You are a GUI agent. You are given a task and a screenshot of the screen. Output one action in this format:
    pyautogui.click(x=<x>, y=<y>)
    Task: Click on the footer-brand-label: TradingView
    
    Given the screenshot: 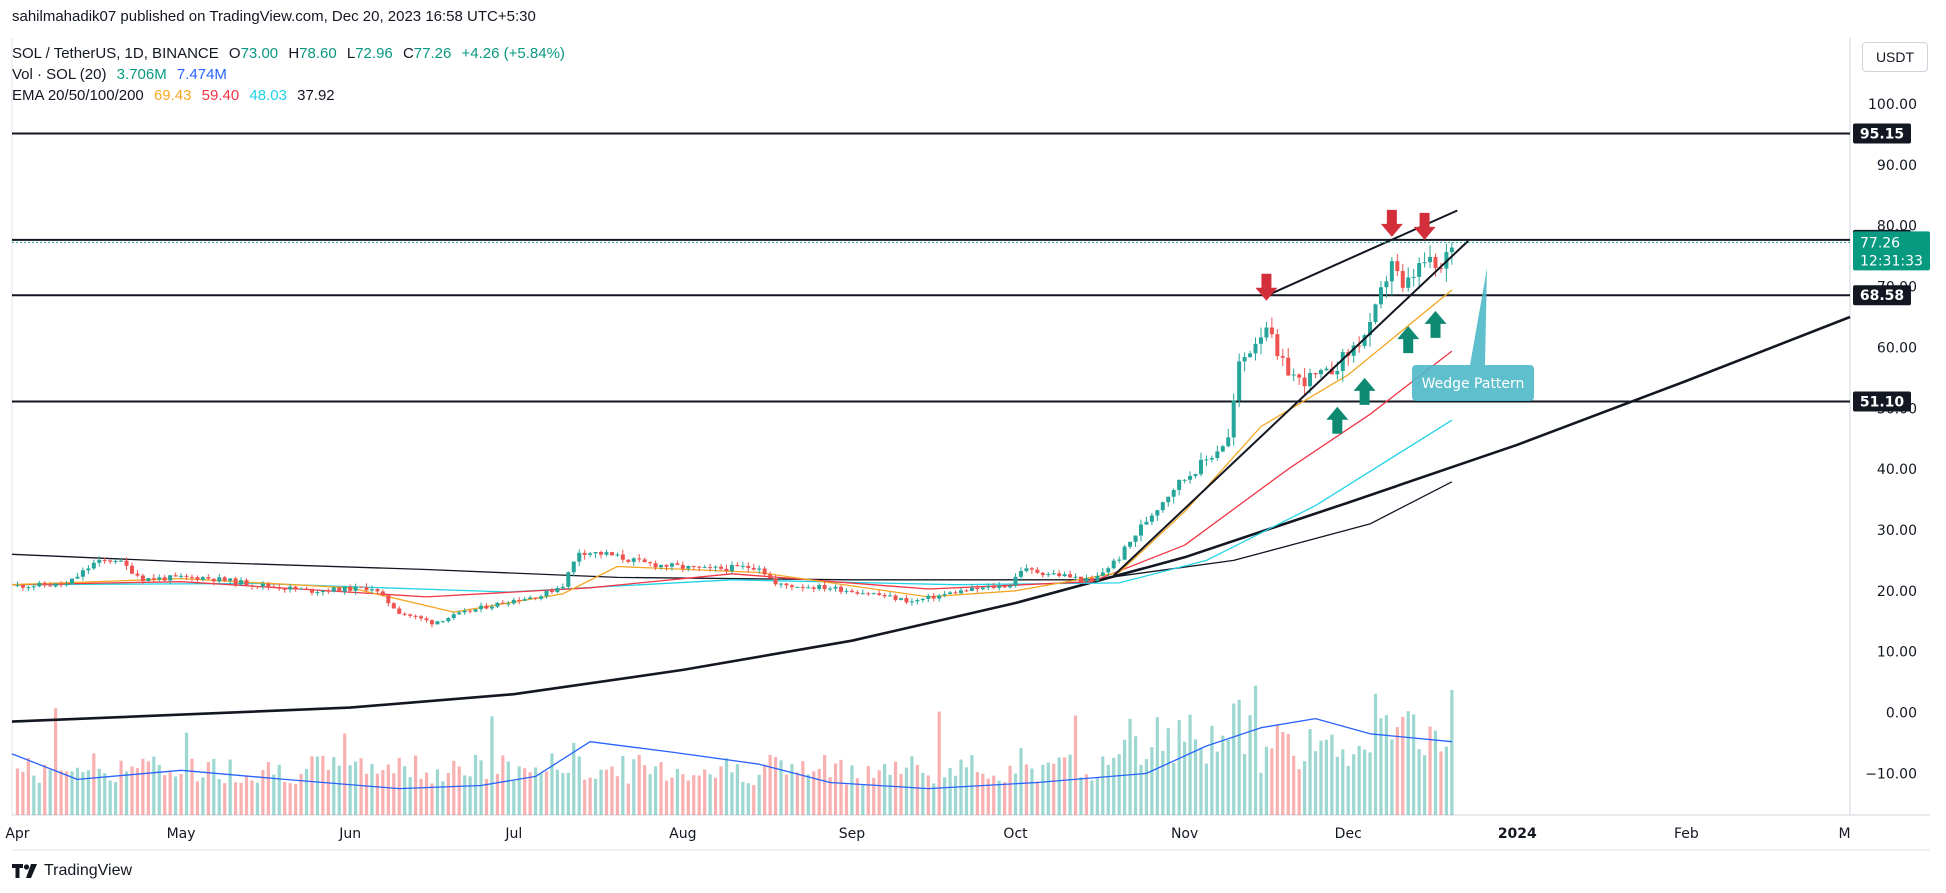 What is the action you would take?
    pyautogui.click(x=88, y=870)
    